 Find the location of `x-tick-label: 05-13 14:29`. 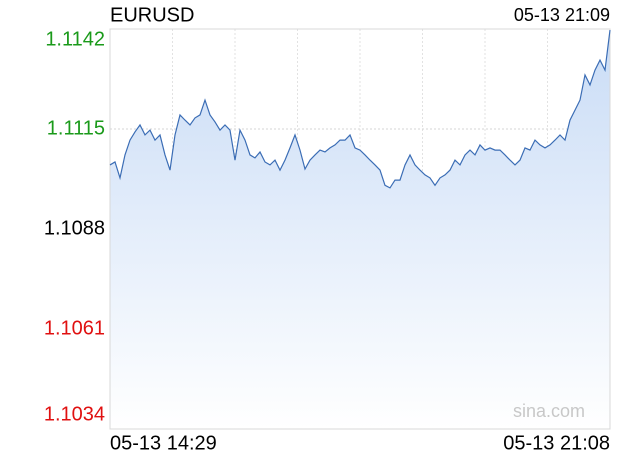

x-tick-label: 05-13 14:29 is located at coordinates (163, 443).